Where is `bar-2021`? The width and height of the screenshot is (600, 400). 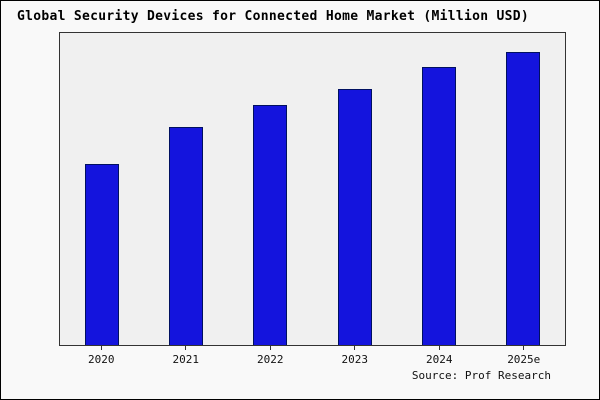
bar-2021 is located at coordinates (186, 235).